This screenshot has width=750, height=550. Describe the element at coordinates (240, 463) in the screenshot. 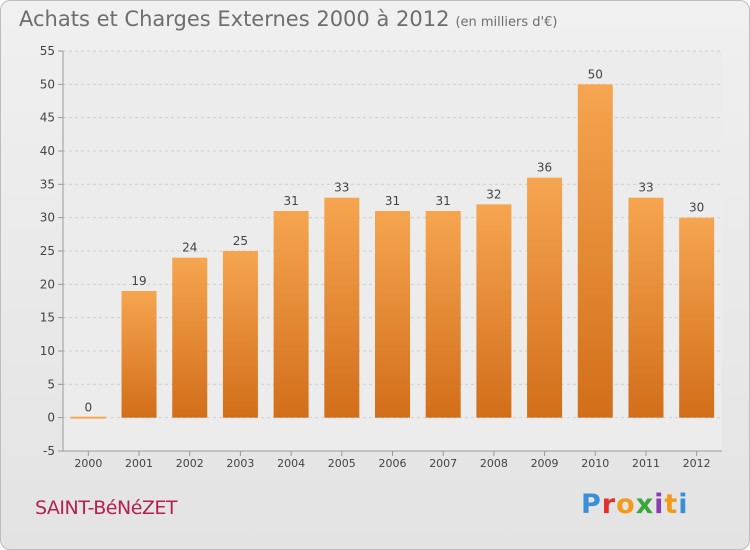

I see `x-tick-label: 2003` at that location.